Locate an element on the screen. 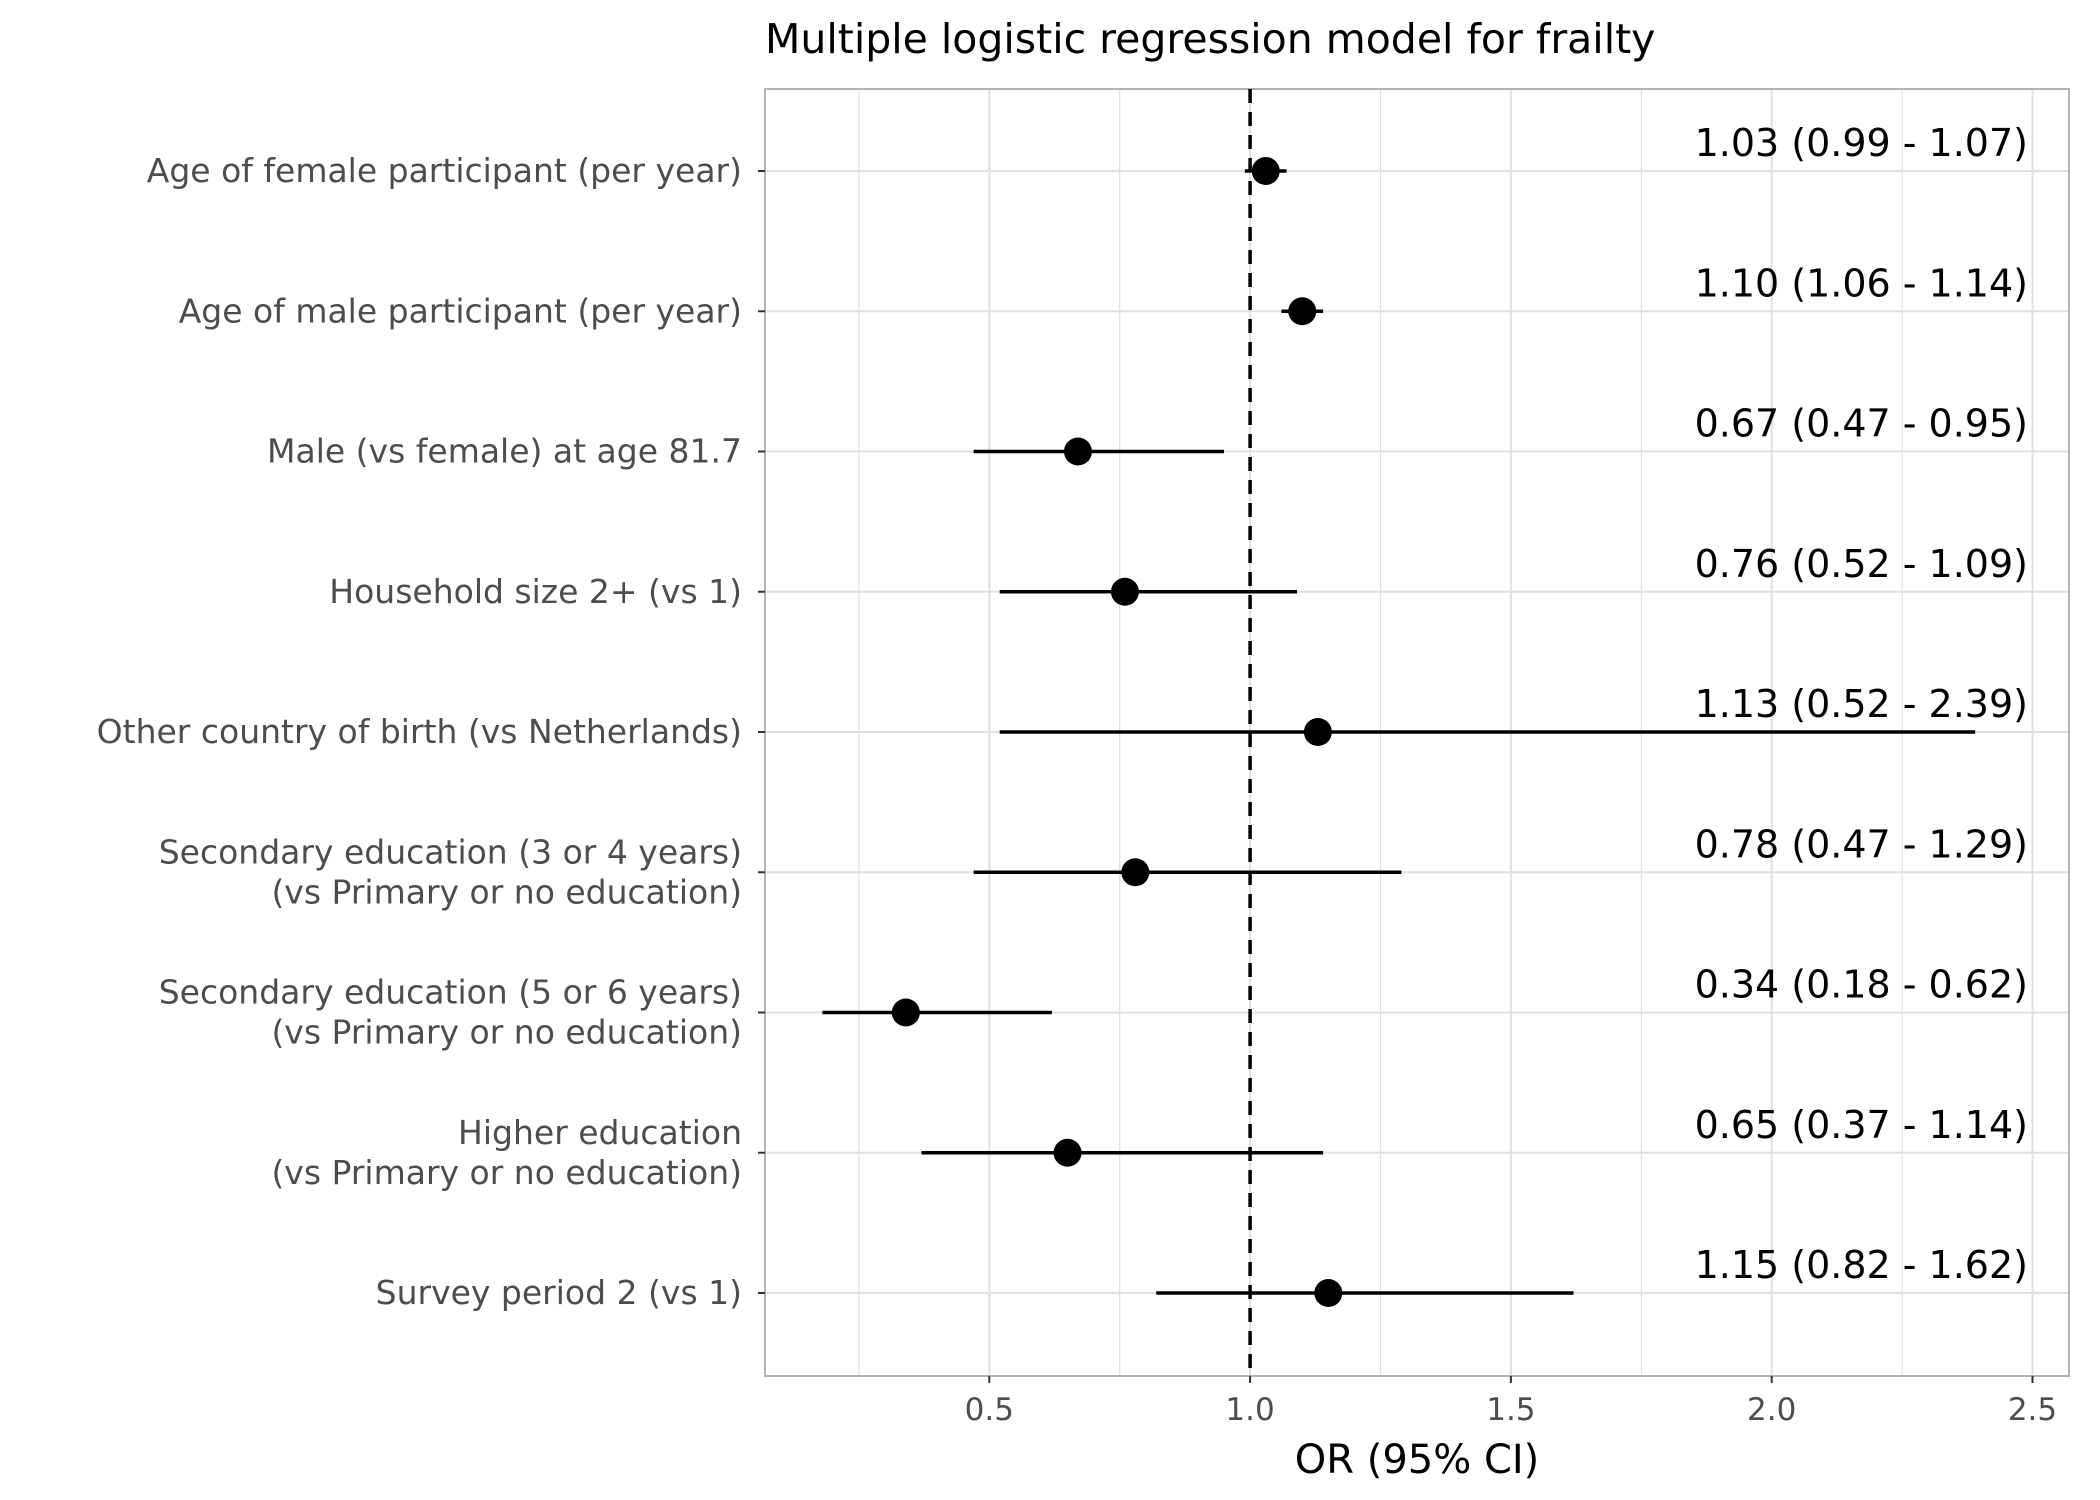  y-axis-label-line: Age of female participant (per year) is located at coordinates (444, 170).